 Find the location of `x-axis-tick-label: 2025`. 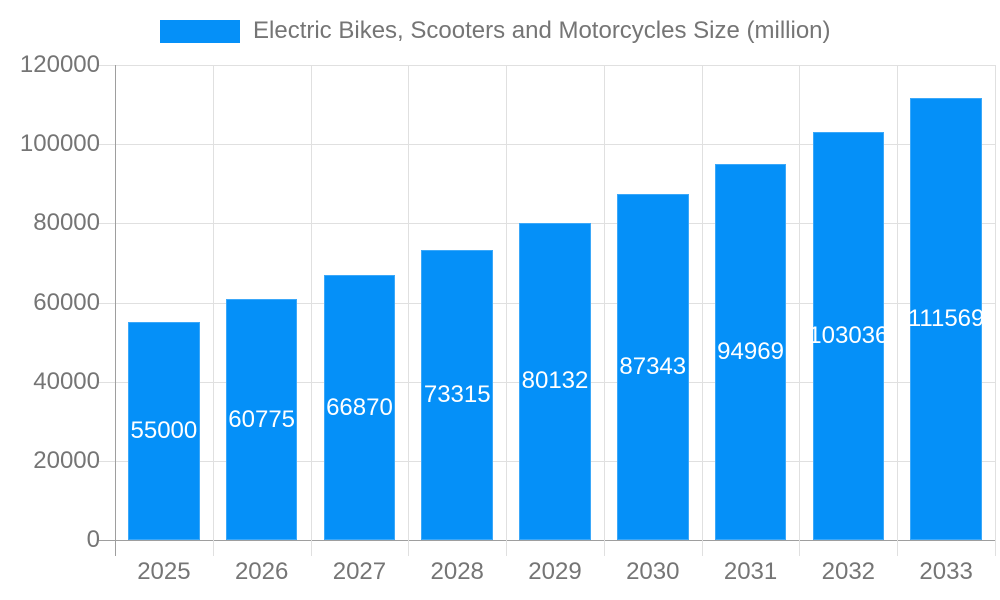

x-axis-tick-label: 2025 is located at coordinates (164, 571).